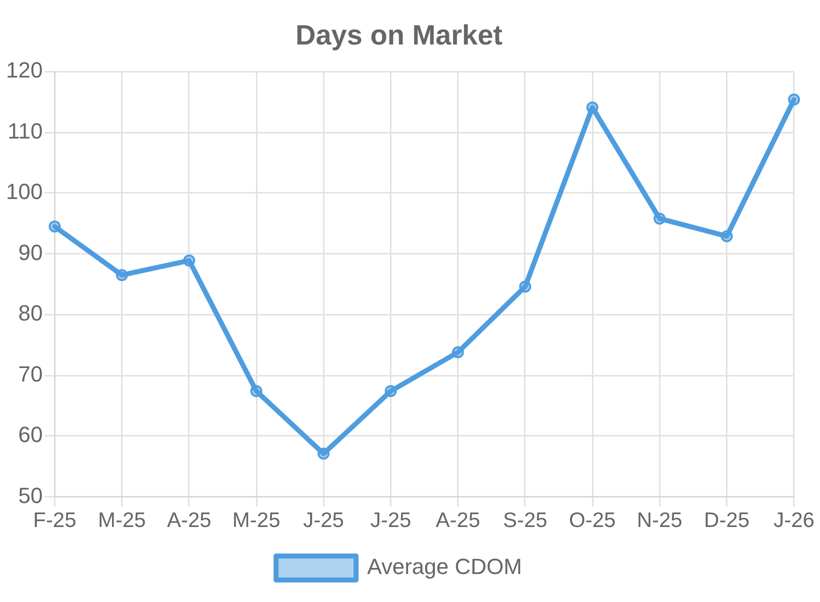 This screenshot has width=820, height=602. I want to click on x-tick-label: N-25, so click(659, 520).